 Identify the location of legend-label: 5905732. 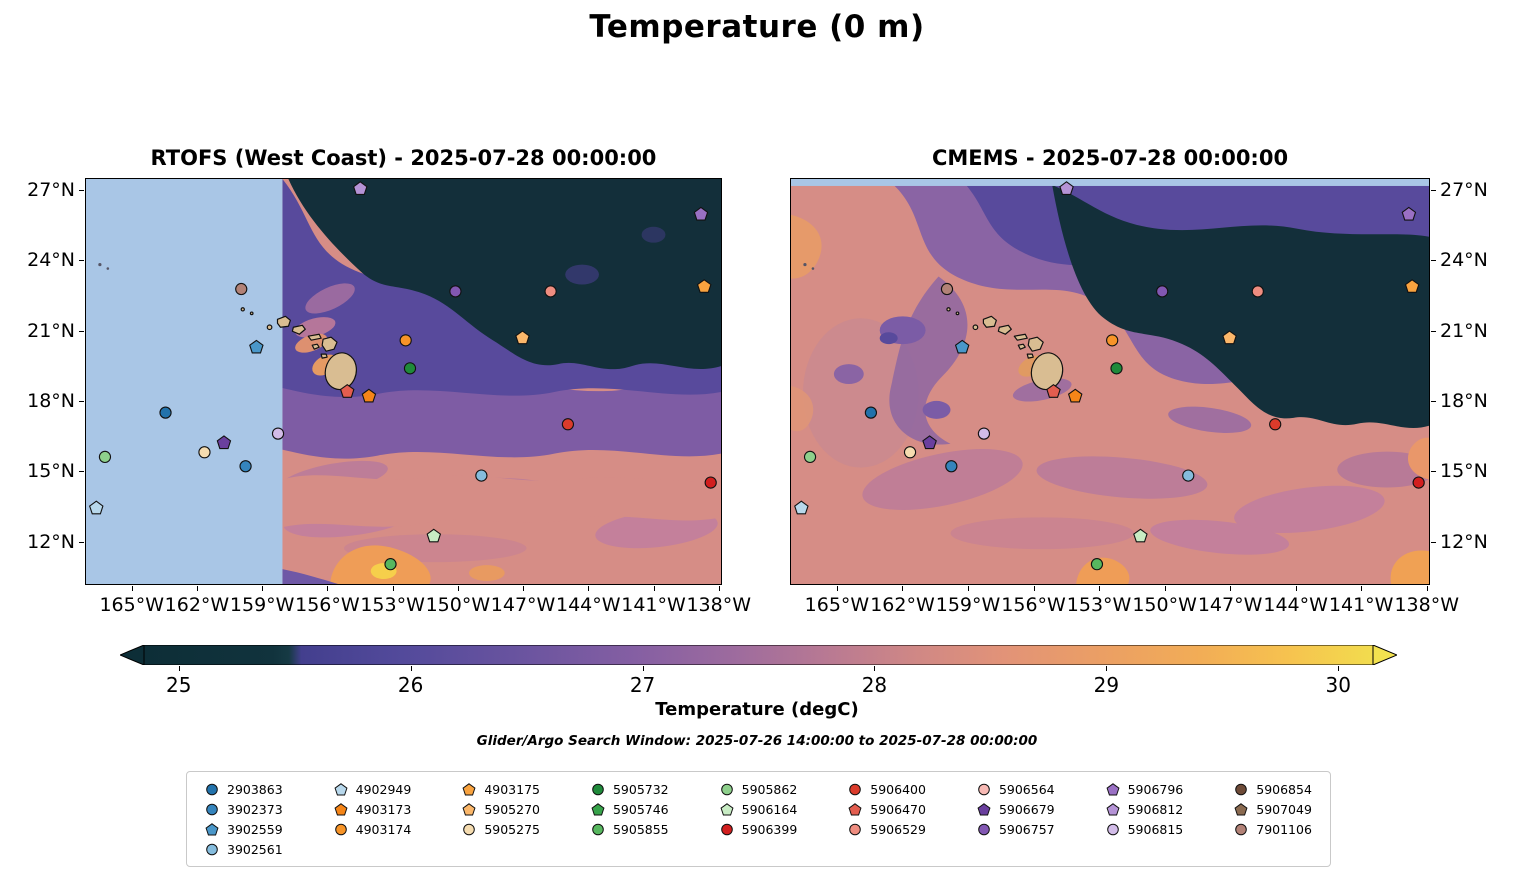
(640, 789).